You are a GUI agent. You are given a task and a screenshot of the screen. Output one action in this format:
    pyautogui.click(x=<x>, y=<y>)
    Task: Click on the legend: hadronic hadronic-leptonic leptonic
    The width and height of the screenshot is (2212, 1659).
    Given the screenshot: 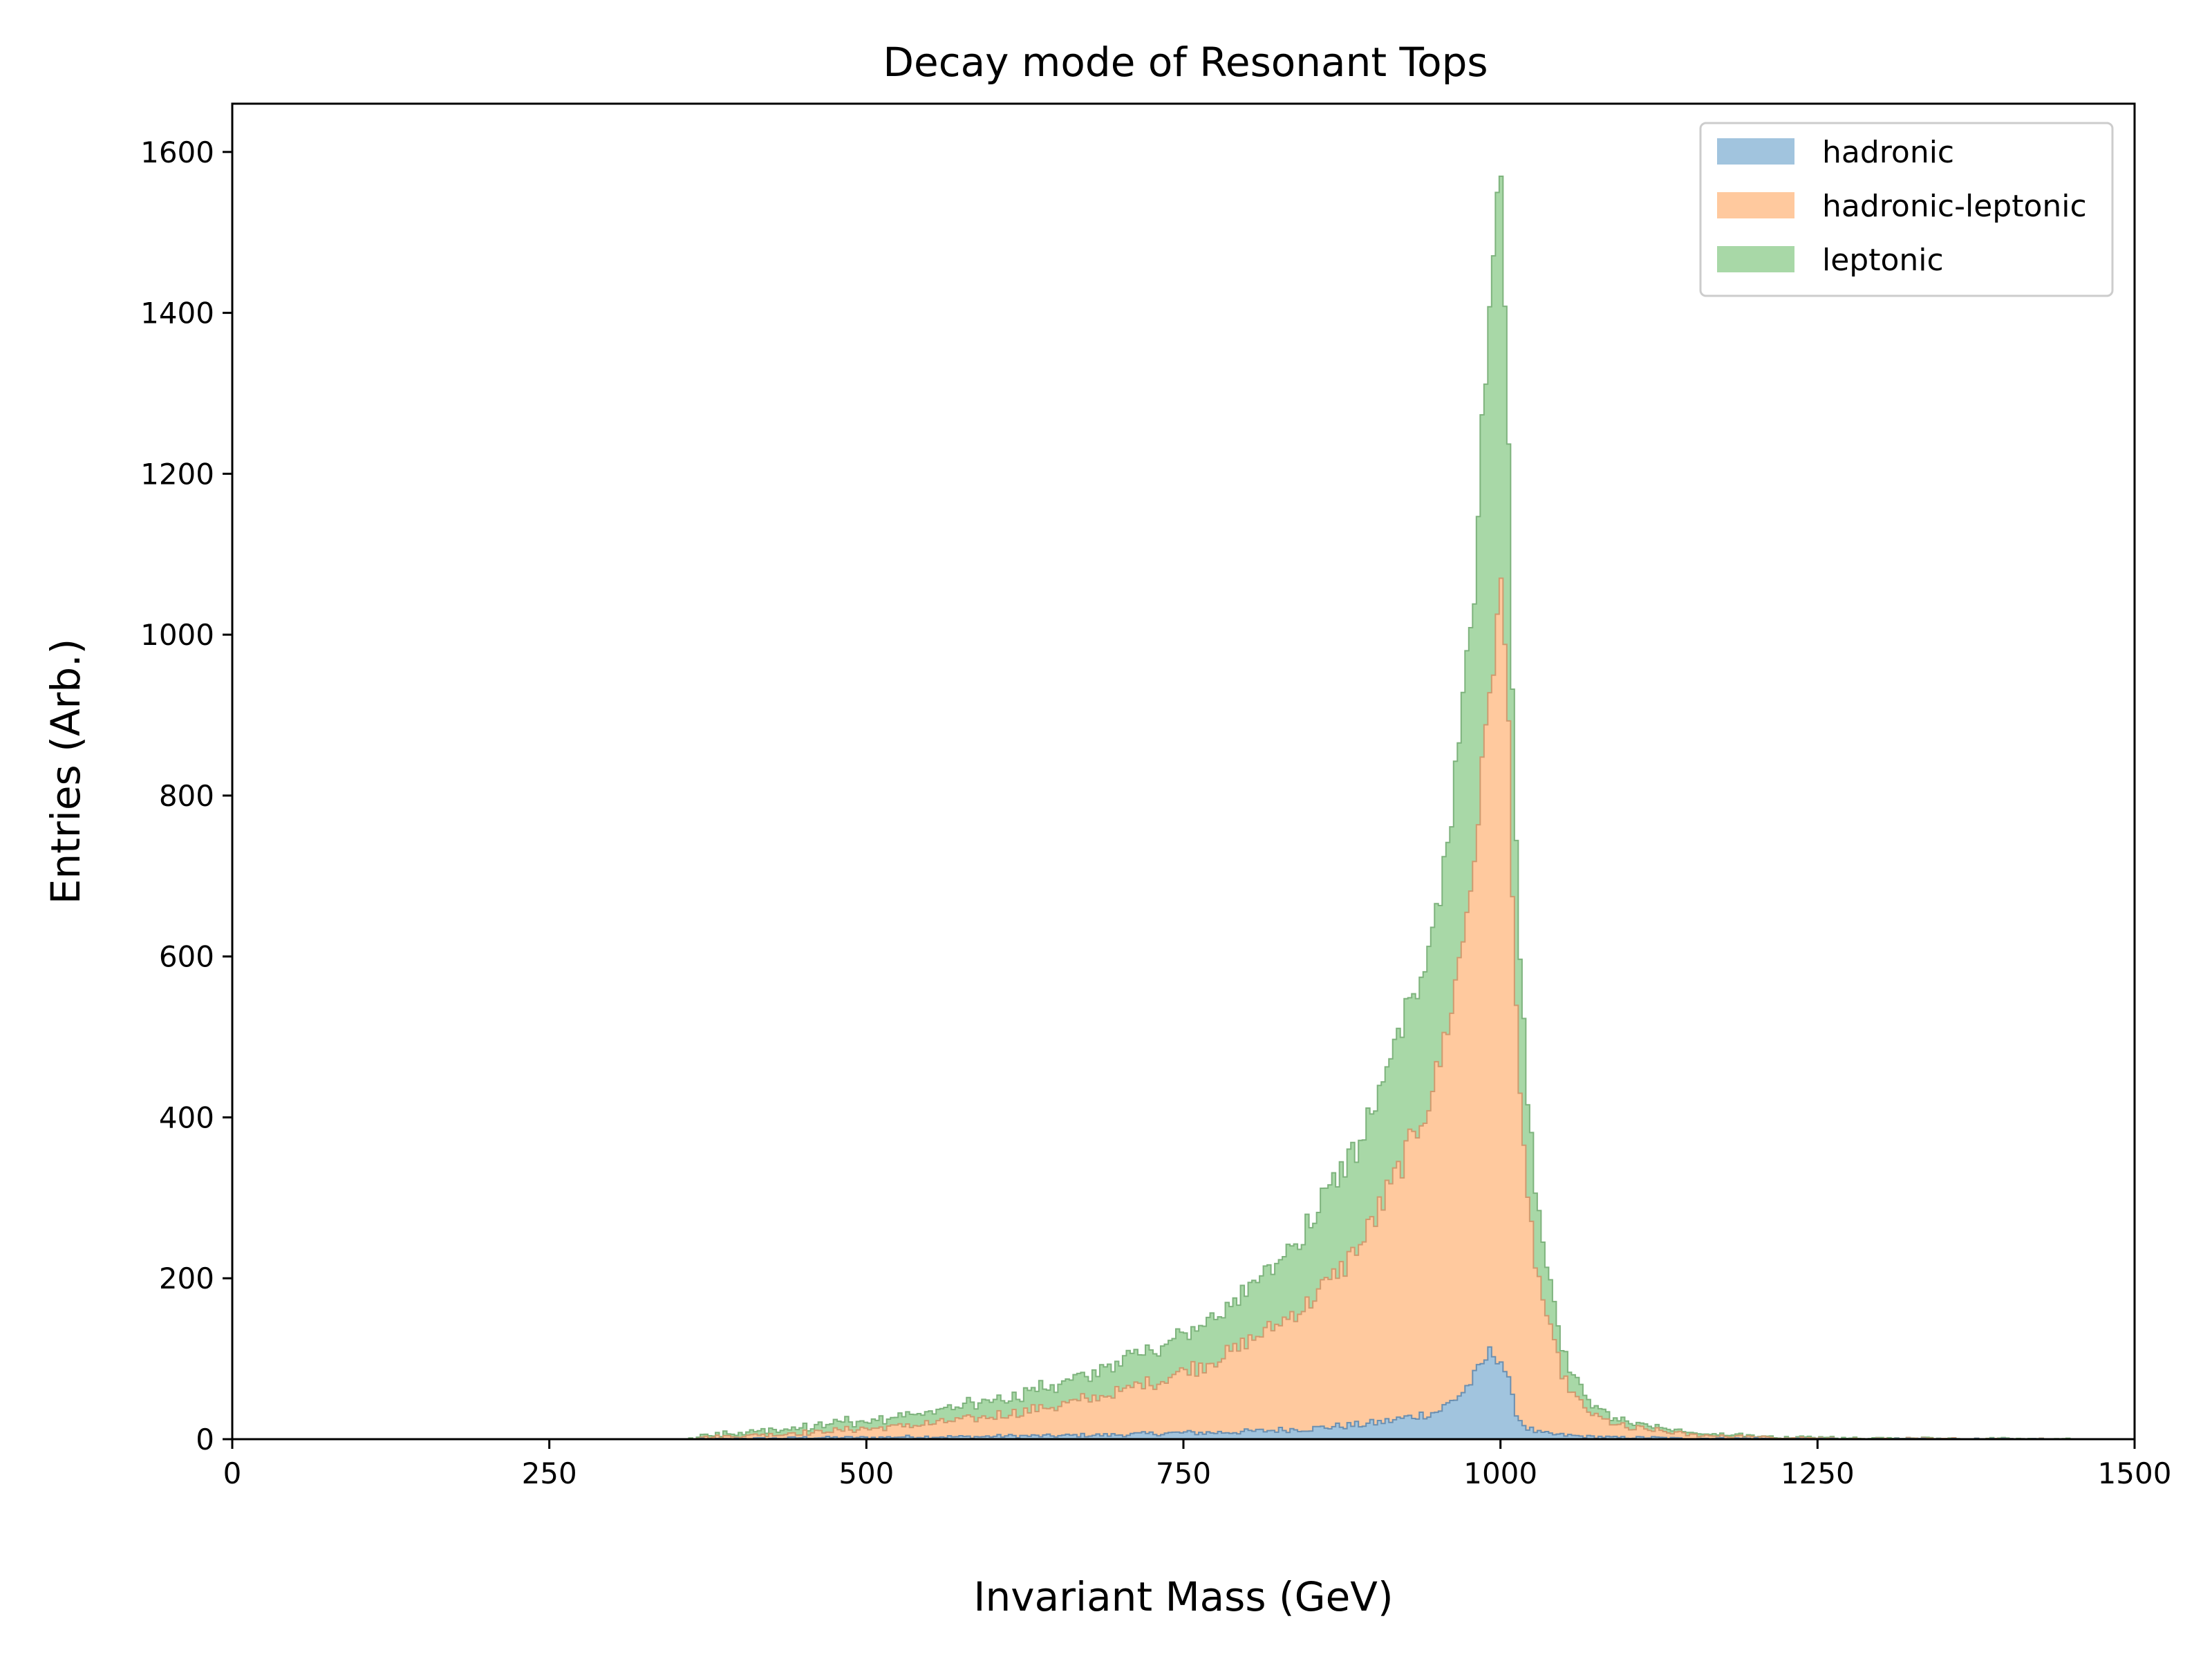 What is the action you would take?
    pyautogui.click(x=1906, y=209)
    